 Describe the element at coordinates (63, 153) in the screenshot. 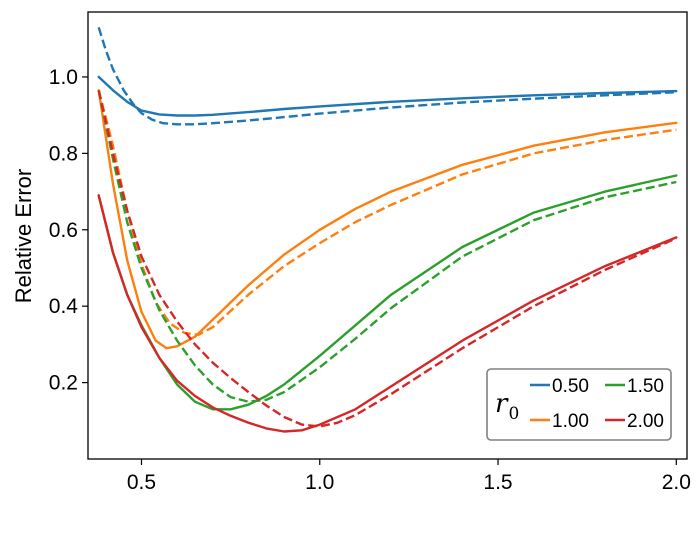

I see `y-tick-label: 0.8` at that location.